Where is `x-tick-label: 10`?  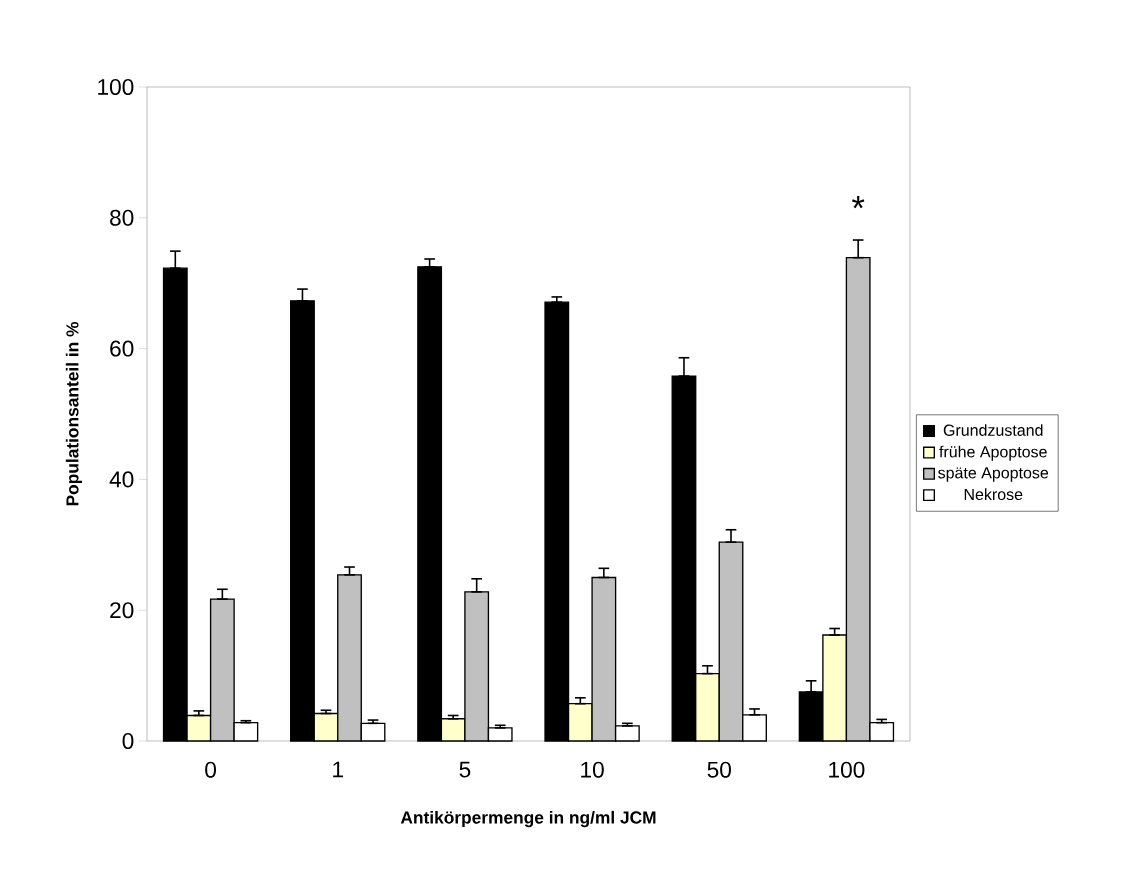 x-tick-label: 10 is located at coordinates (592, 769).